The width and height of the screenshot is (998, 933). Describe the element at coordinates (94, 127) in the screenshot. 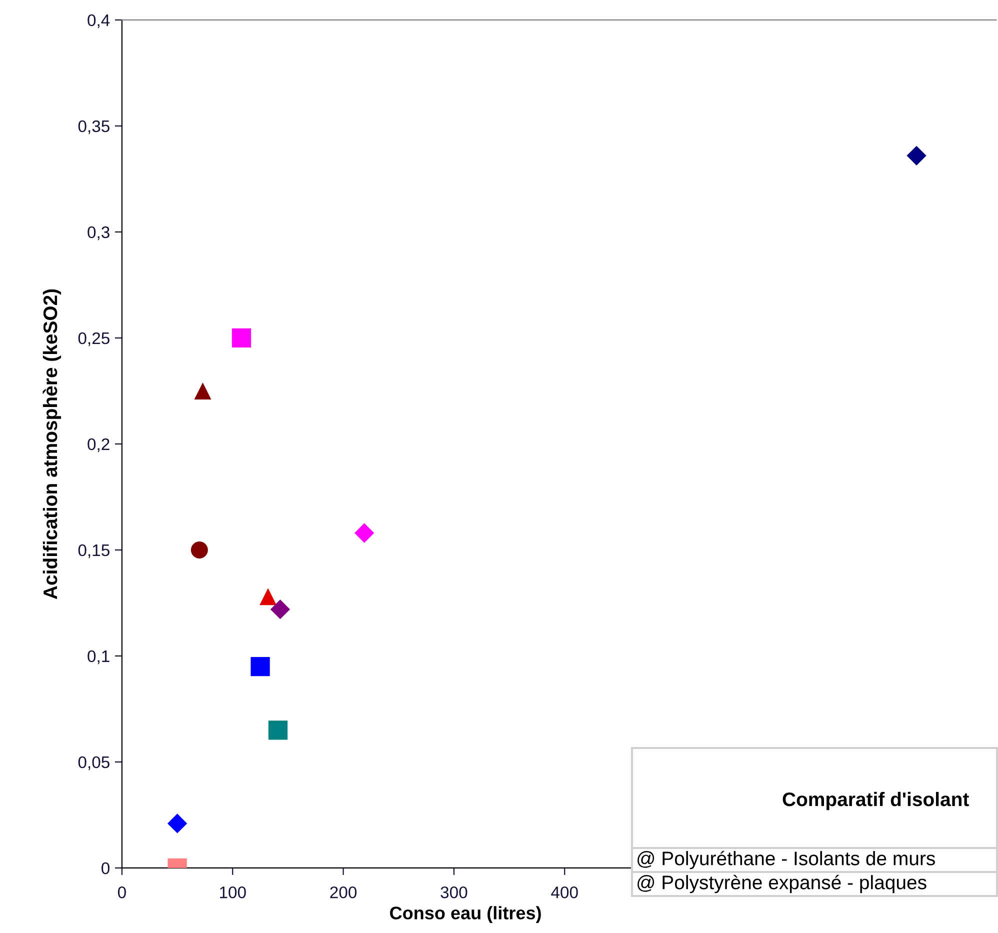

I see `y-tick-label: 0,35` at that location.